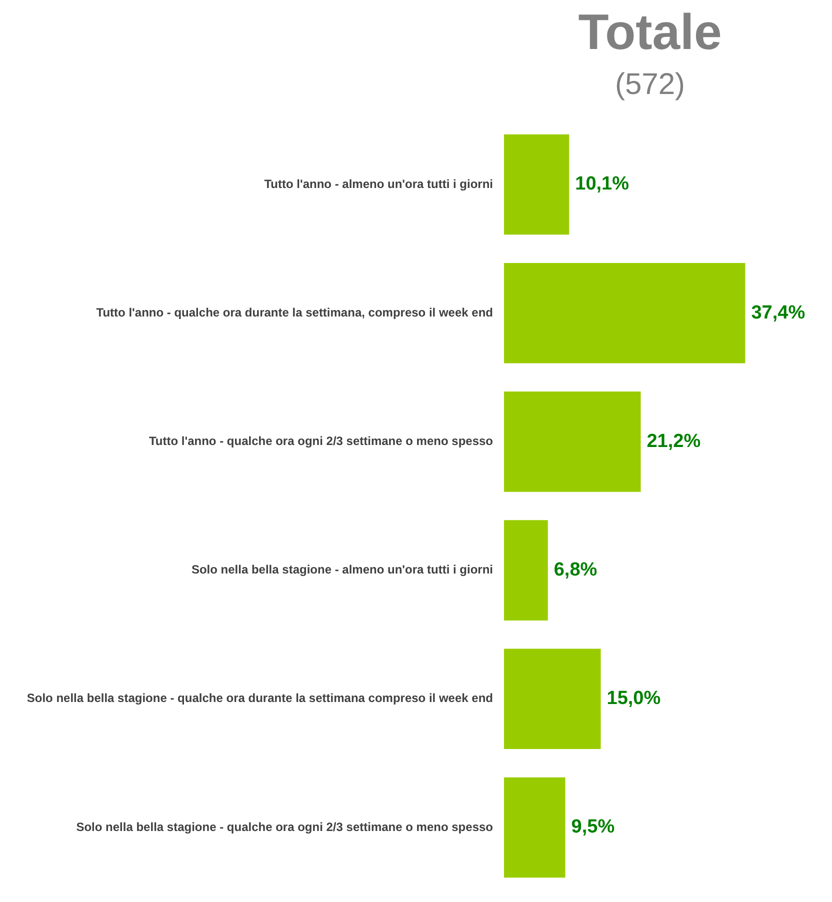 The width and height of the screenshot is (832, 902). Describe the element at coordinates (320, 441) in the screenshot. I see `y-tick-label: Tutto l'anno - qualche ora ogni 2/3 settimane o meno spesso` at that location.